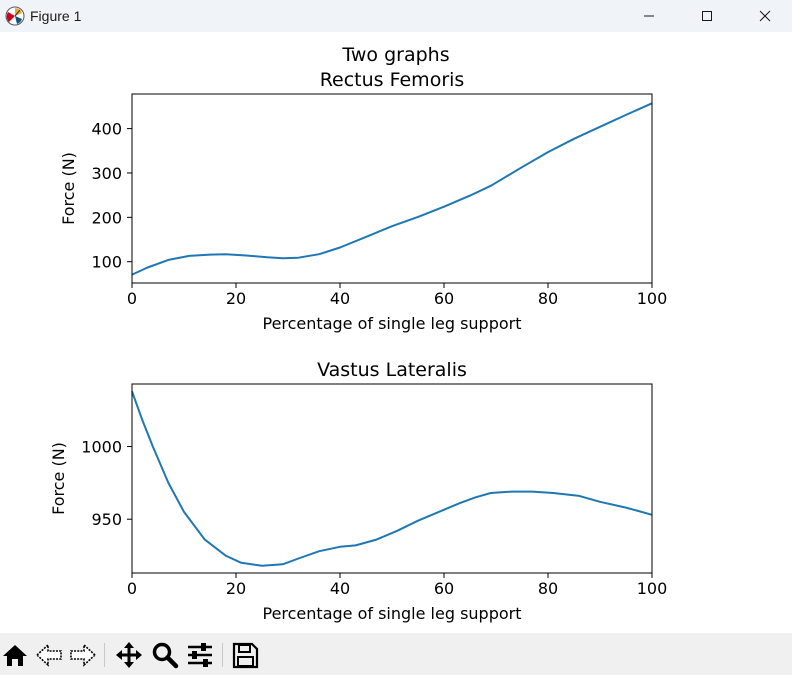  What do you see at coordinates (396, 654) in the screenshot?
I see `navigation-toolbar` at bounding box center [396, 654].